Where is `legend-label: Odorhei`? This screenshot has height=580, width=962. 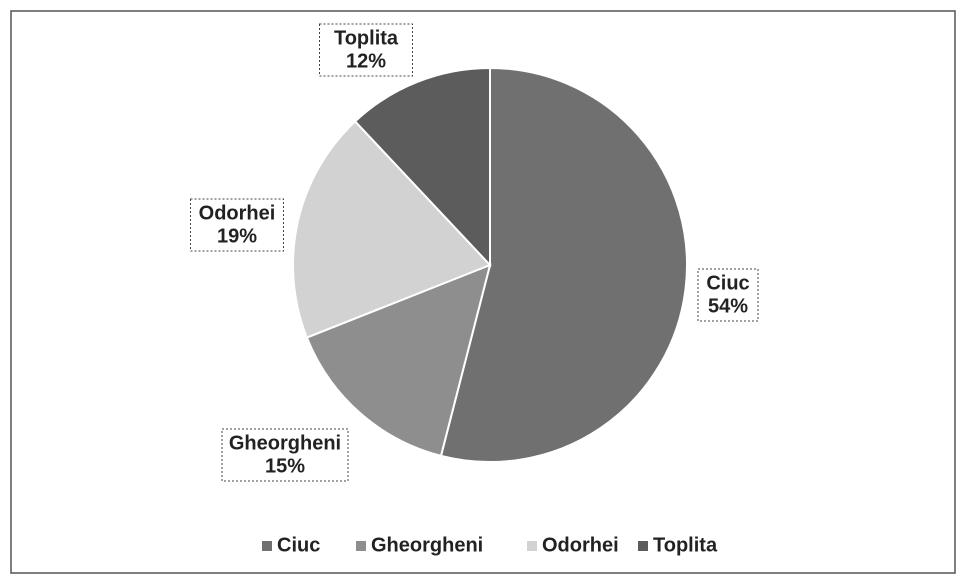 legend-label: Odorhei is located at coordinates (580, 545).